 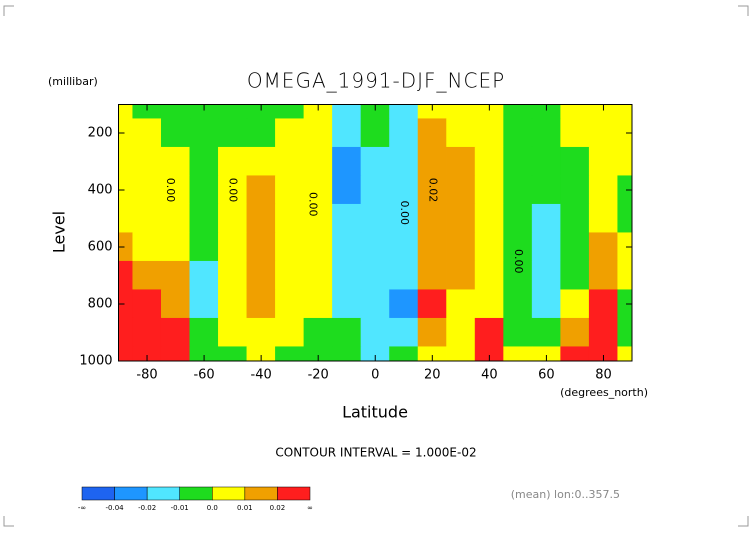 What do you see at coordinates (375, 375) in the screenshot?
I see `x-tick-label: 0` at bounding box center [375, 375].